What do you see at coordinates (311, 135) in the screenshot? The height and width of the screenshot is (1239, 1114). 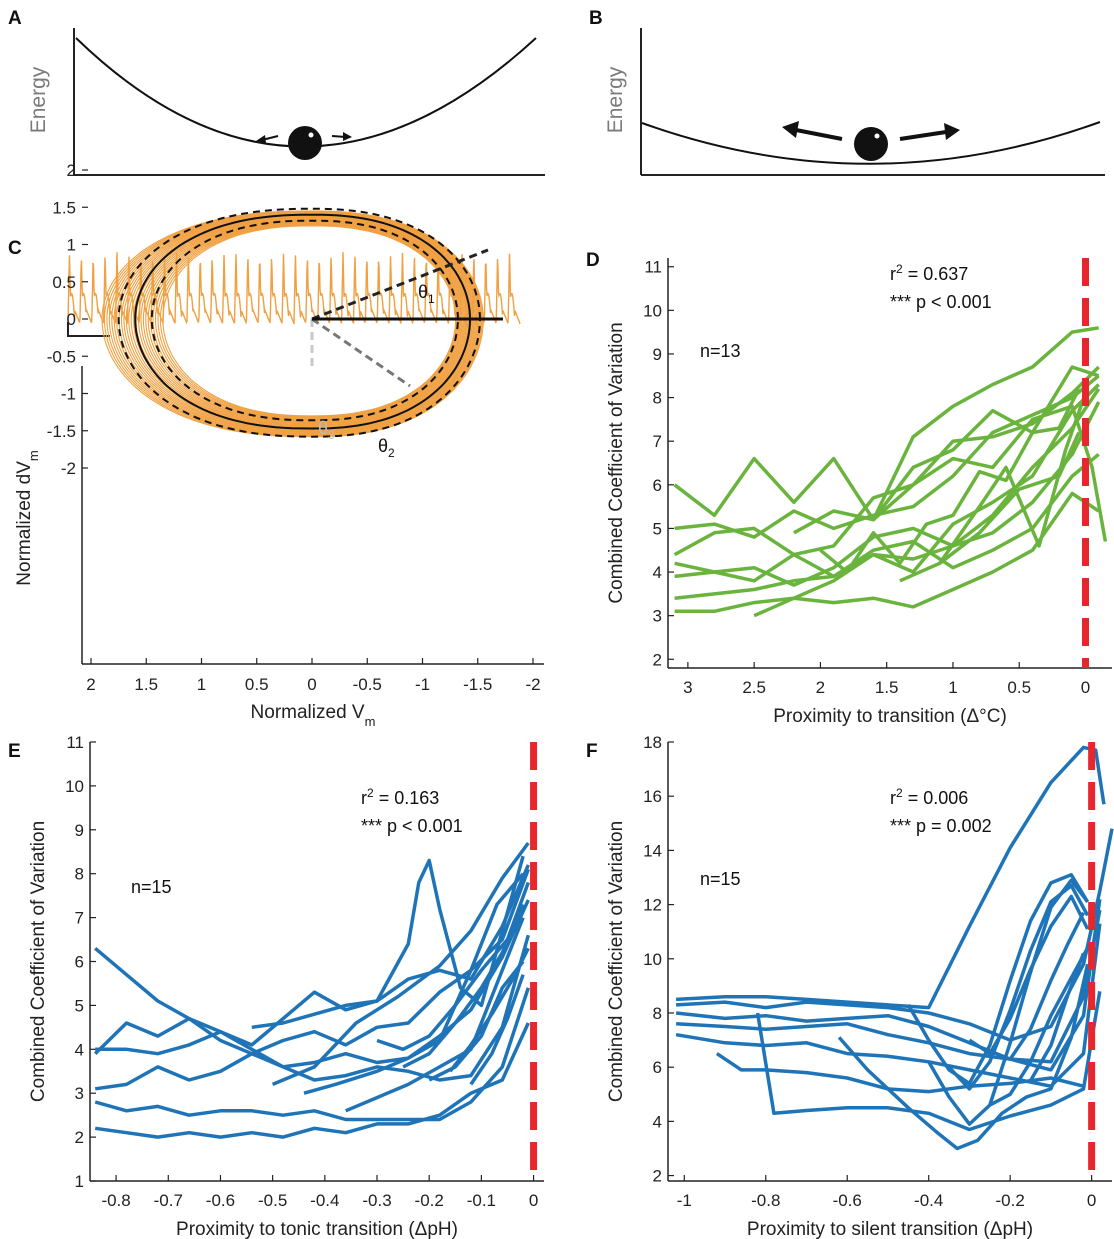 I see `panel-a-ball-highlight` at bounding box center [311, 135].